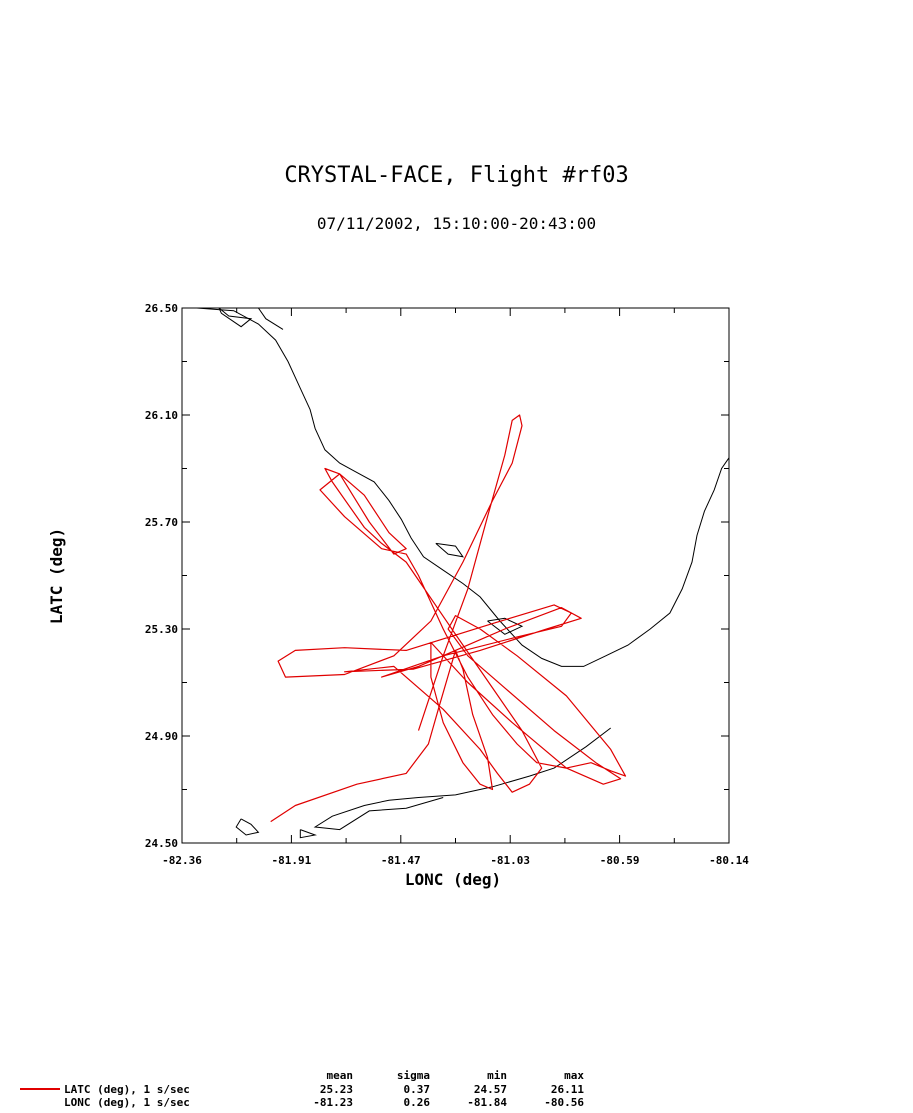 This screenshot has width=913, height=1113. What do you see at coordinates (497, 1075) in the screenshot?
I see `stats-header-min: min` at bounding box center [497, 1075].